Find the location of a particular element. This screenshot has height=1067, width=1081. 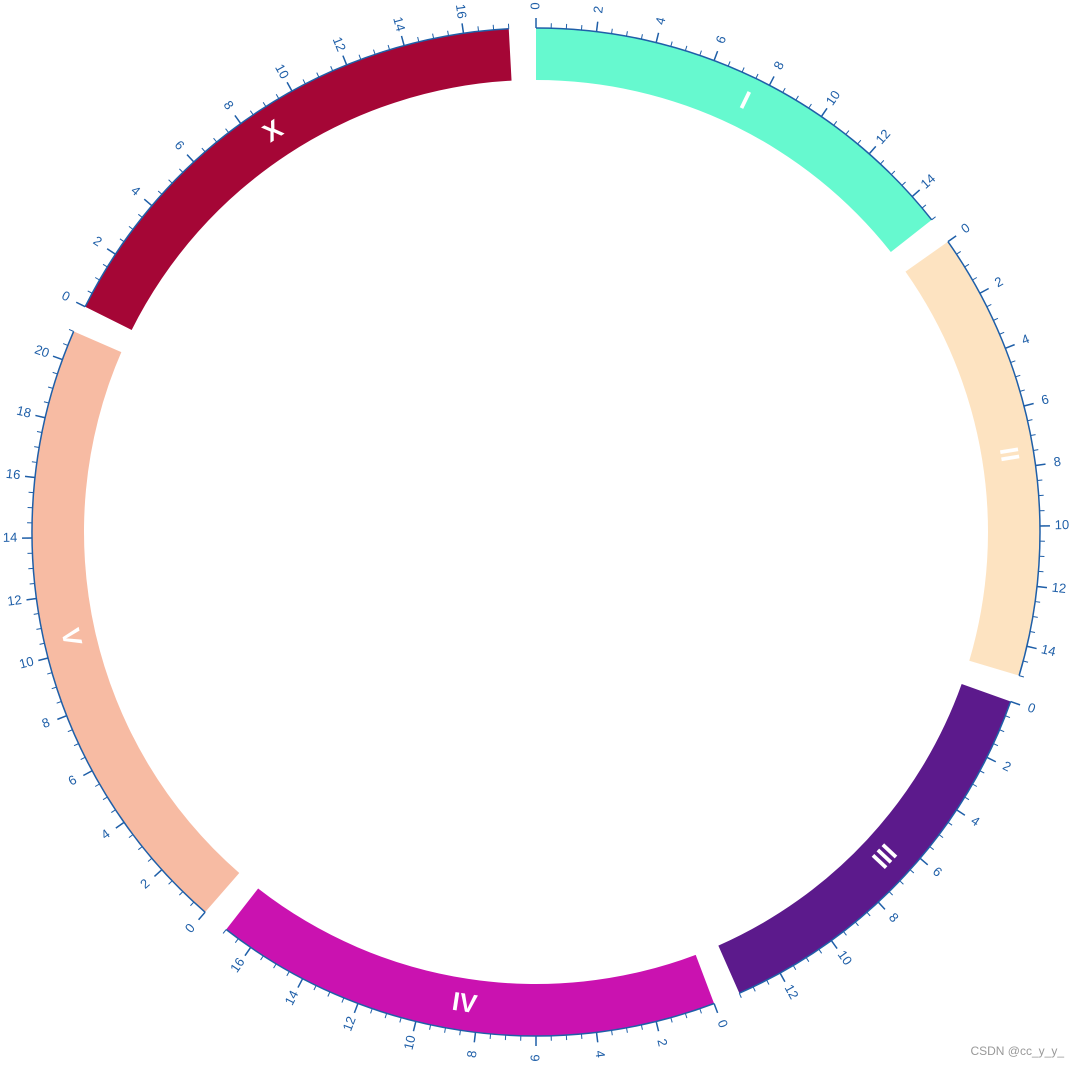

tick-label: 20 is located at coordinates (42, 351).